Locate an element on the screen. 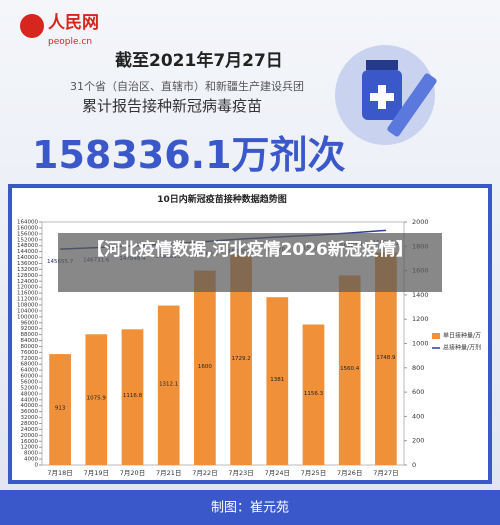  bar-value-label: 1075.9 is located at coordinates (97, 399).